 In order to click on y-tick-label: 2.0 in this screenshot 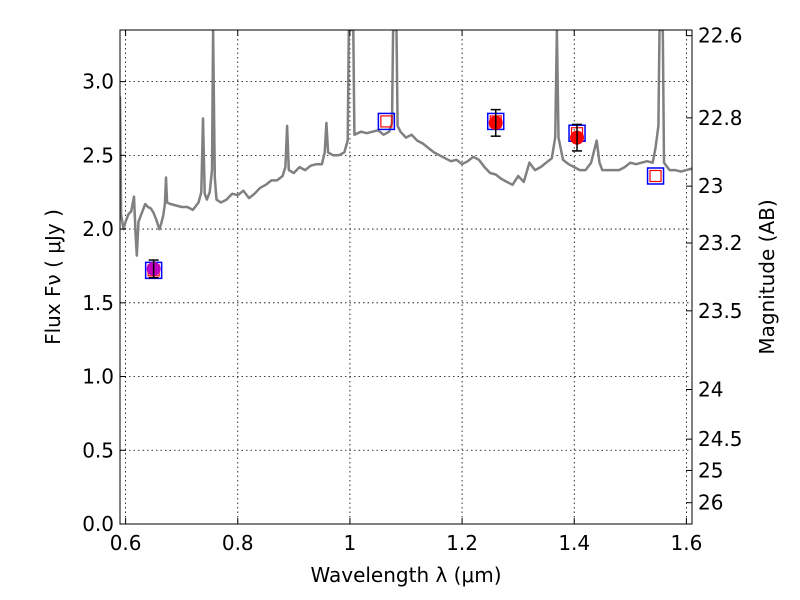, I will do `click(98, 229)`.